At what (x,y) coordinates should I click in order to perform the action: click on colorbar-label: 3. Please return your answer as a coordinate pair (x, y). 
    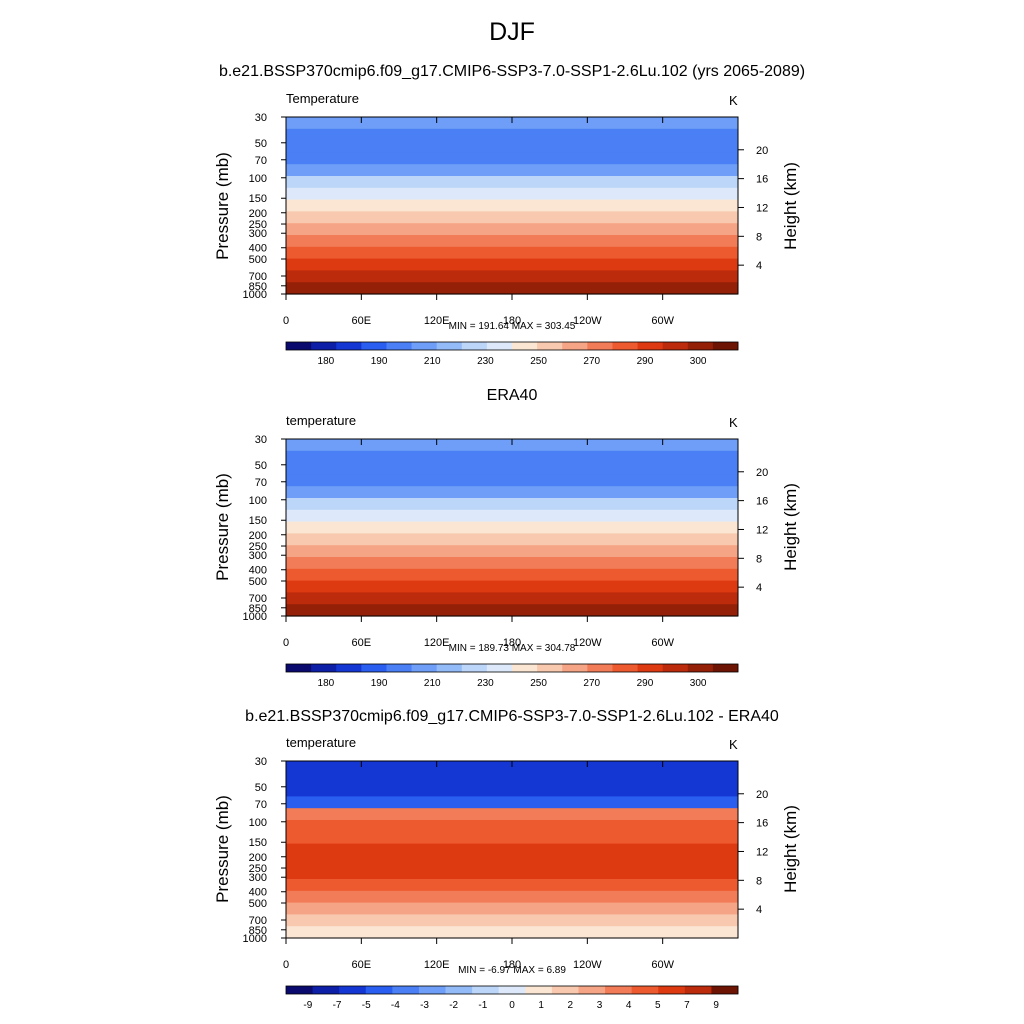
    Looking at the image, I should click on (600, 1005).